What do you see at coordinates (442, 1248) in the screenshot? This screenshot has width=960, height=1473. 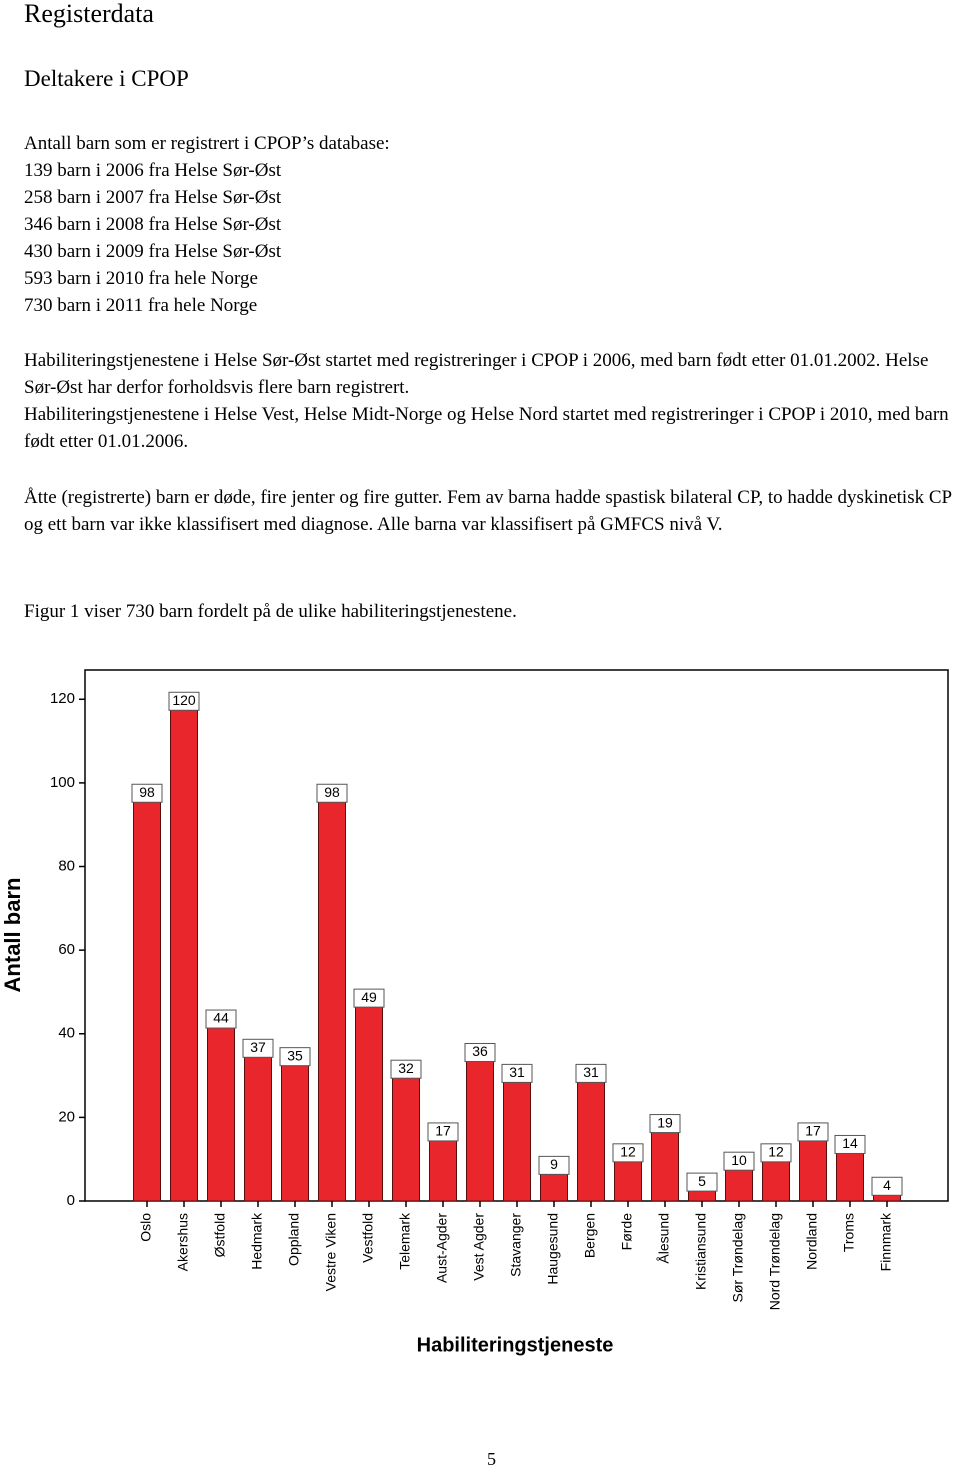 I see `x-tick-label: Aust-Agder` at bounding box center [442, 1248].